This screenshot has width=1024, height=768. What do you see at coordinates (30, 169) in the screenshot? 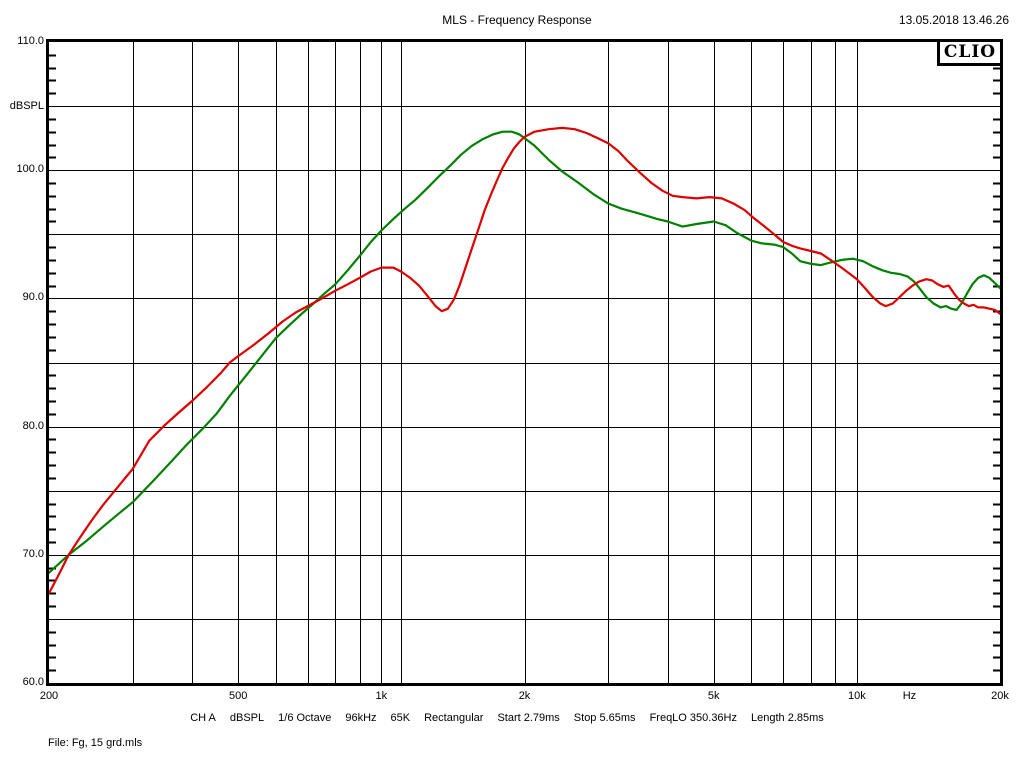
I see `y-axis-label: 100.0` at bounding box center [30, 169].